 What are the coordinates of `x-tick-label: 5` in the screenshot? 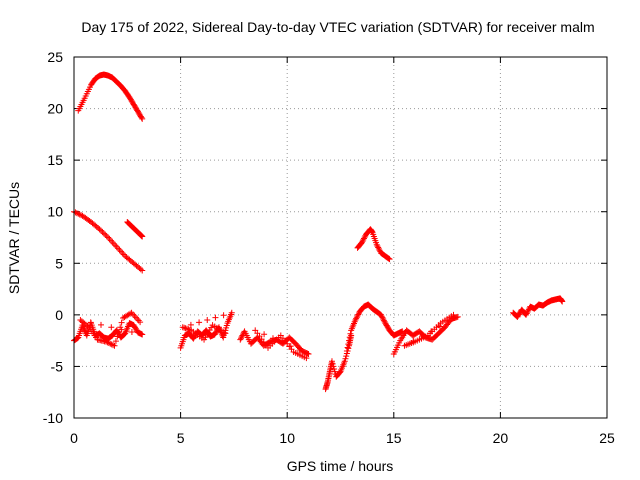 It's located at (181, 438).